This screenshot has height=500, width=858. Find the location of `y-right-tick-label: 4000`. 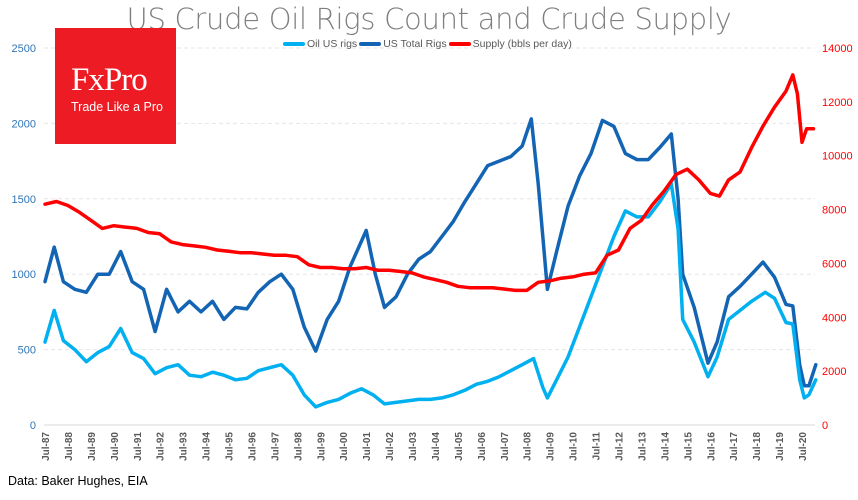

y-right-tick-label: 4000 is located at coordinates (834, 318).